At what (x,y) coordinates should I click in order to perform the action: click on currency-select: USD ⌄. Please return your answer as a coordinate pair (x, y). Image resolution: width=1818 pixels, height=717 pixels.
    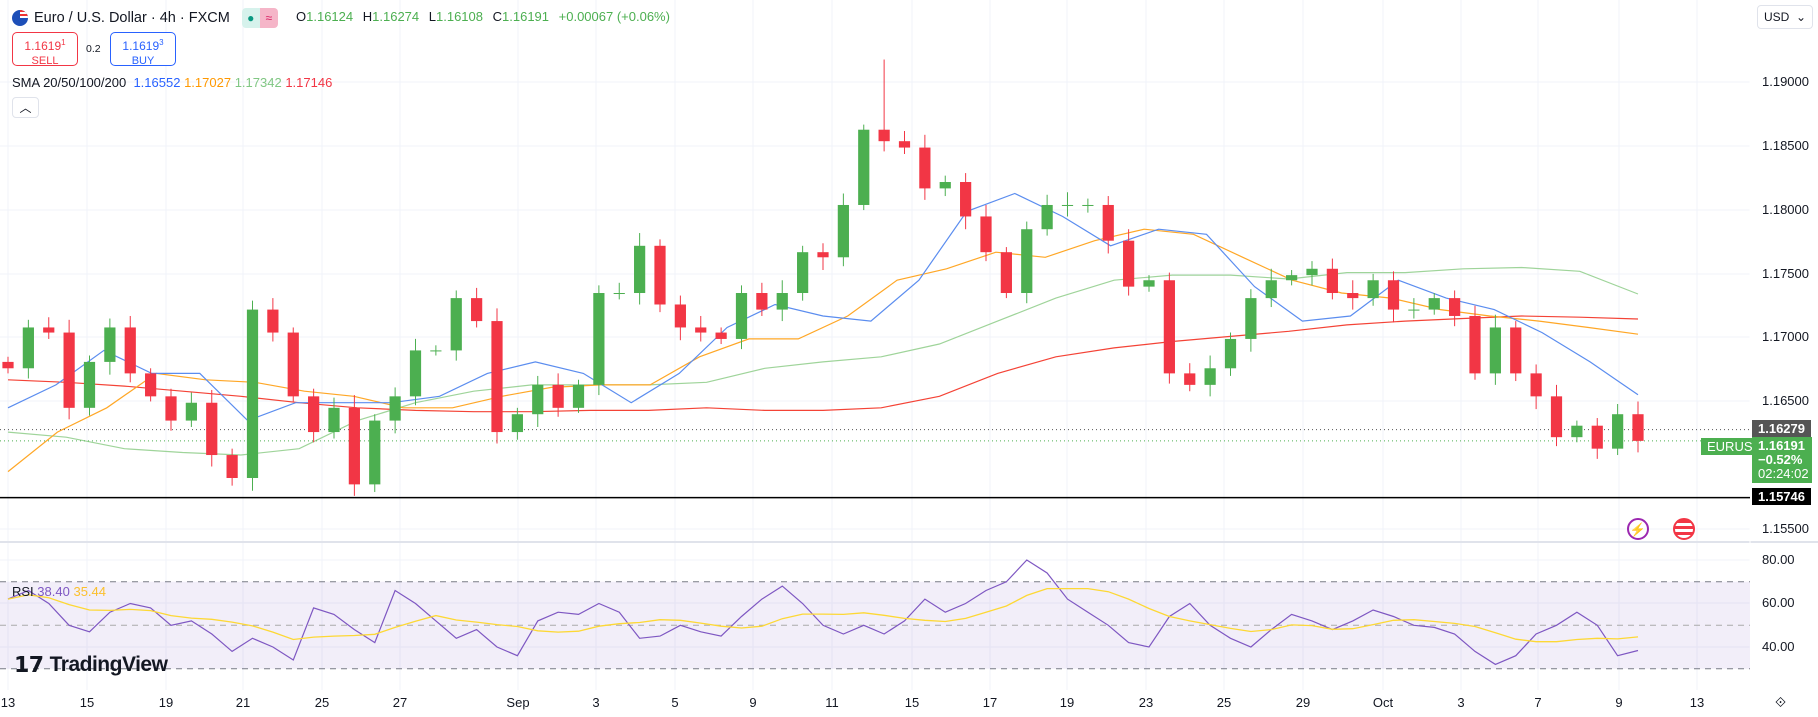
    Looking at the image, I should click on (1785, 17).